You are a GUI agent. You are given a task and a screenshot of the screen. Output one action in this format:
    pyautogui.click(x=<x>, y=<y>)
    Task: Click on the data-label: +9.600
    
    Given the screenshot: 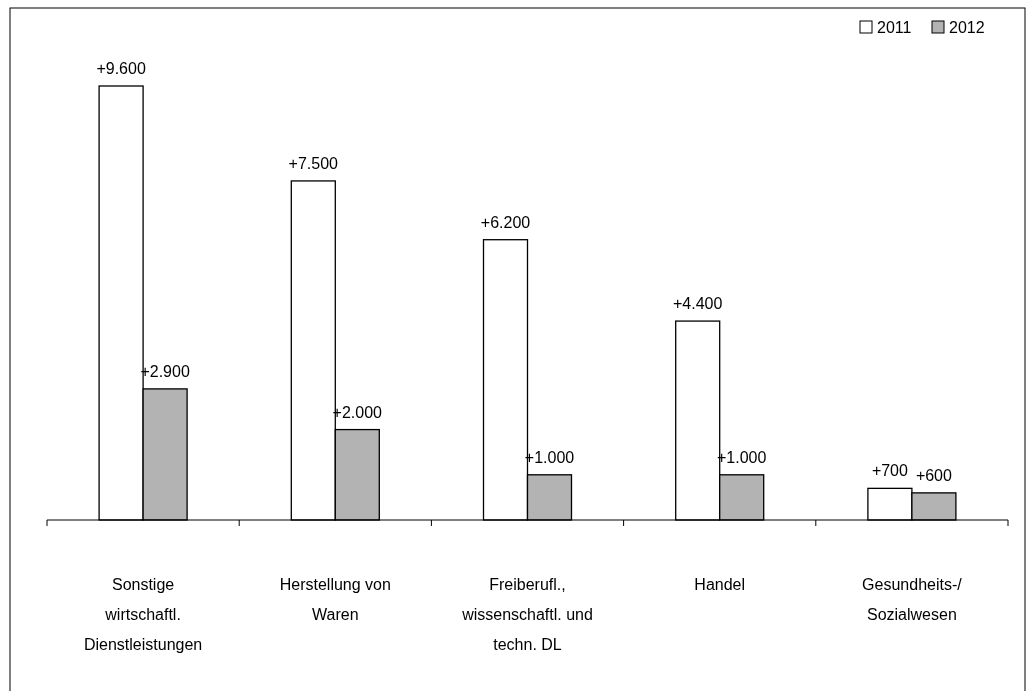 What is the action you would take?
    pyautogui.click(x=121, y=68)
    